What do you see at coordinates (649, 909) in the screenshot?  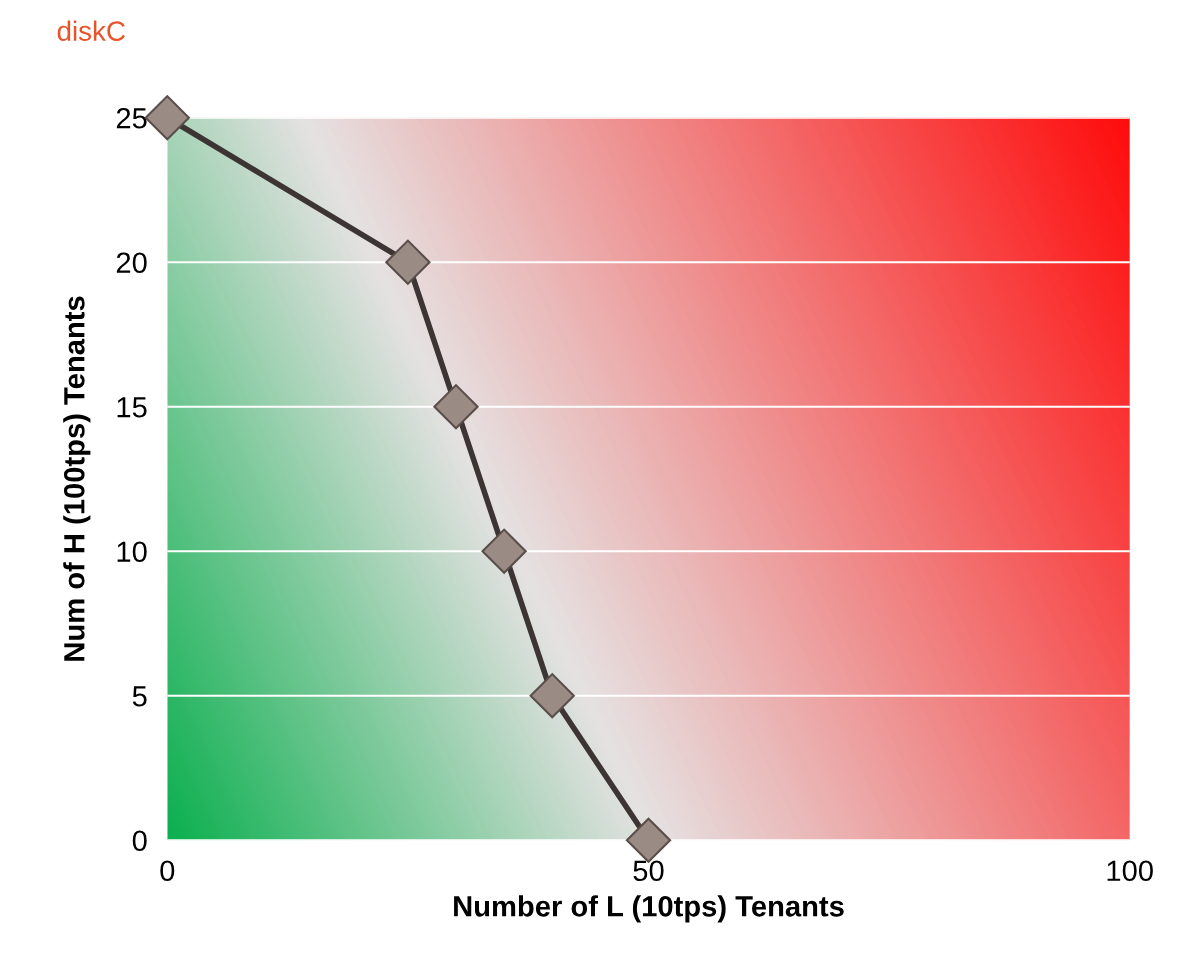 I see `x-axis-title: Number of L (10tps) Tenants` at bounding box center [649, 909].